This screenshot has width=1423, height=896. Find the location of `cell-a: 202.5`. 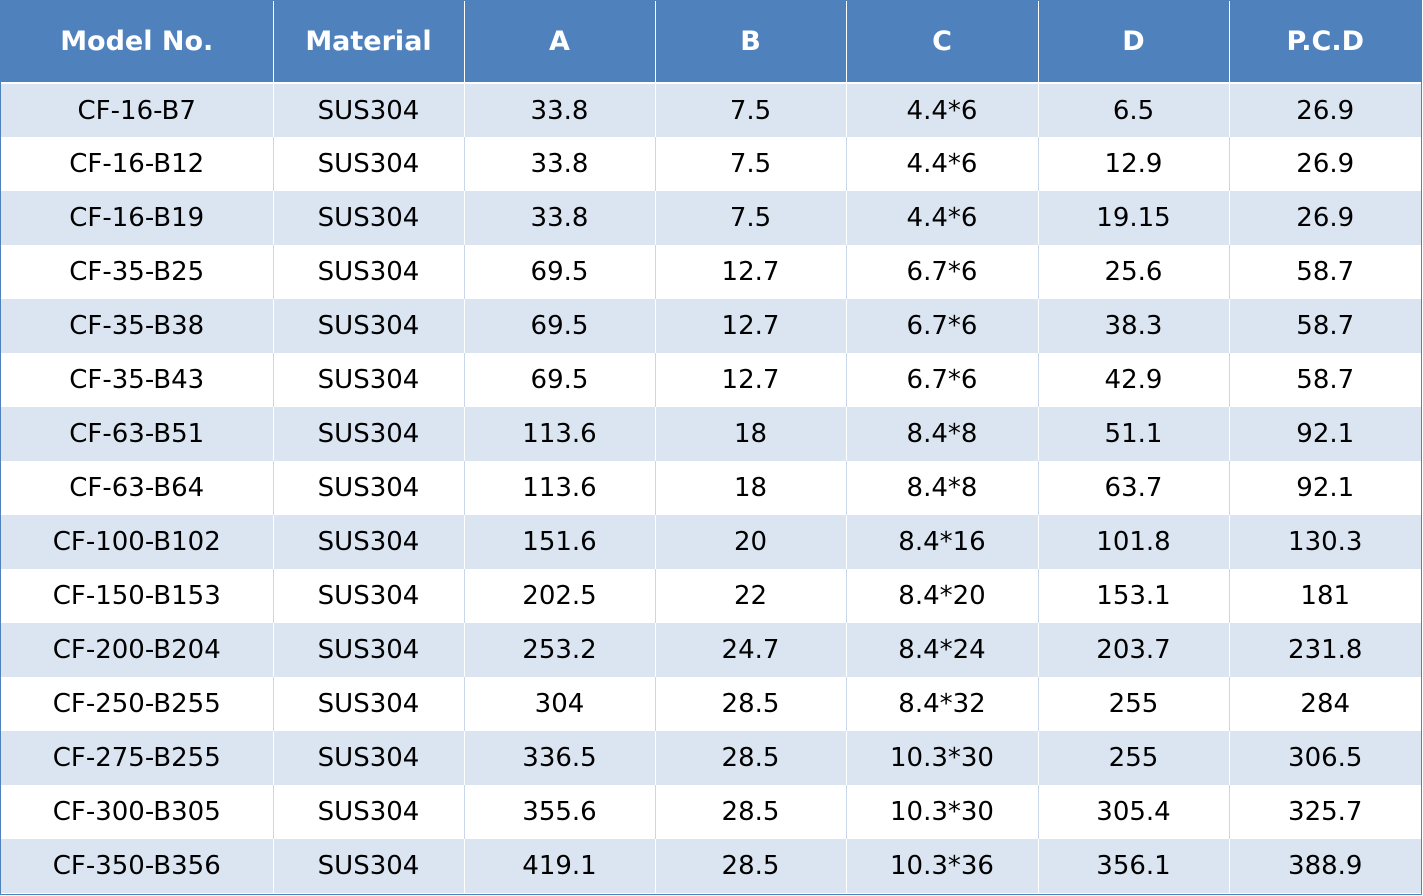

cell-a: 202.5 is located at coordinates (560, 596).